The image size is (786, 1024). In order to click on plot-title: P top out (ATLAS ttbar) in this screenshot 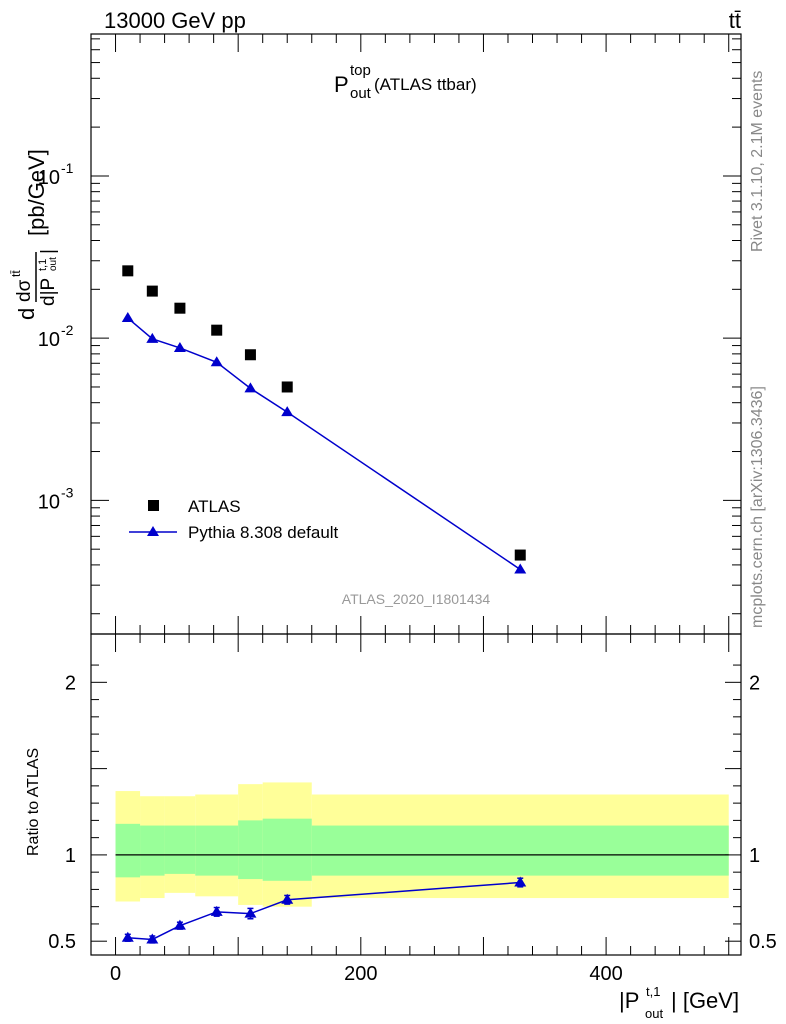, I will do `click(405, 82)`.